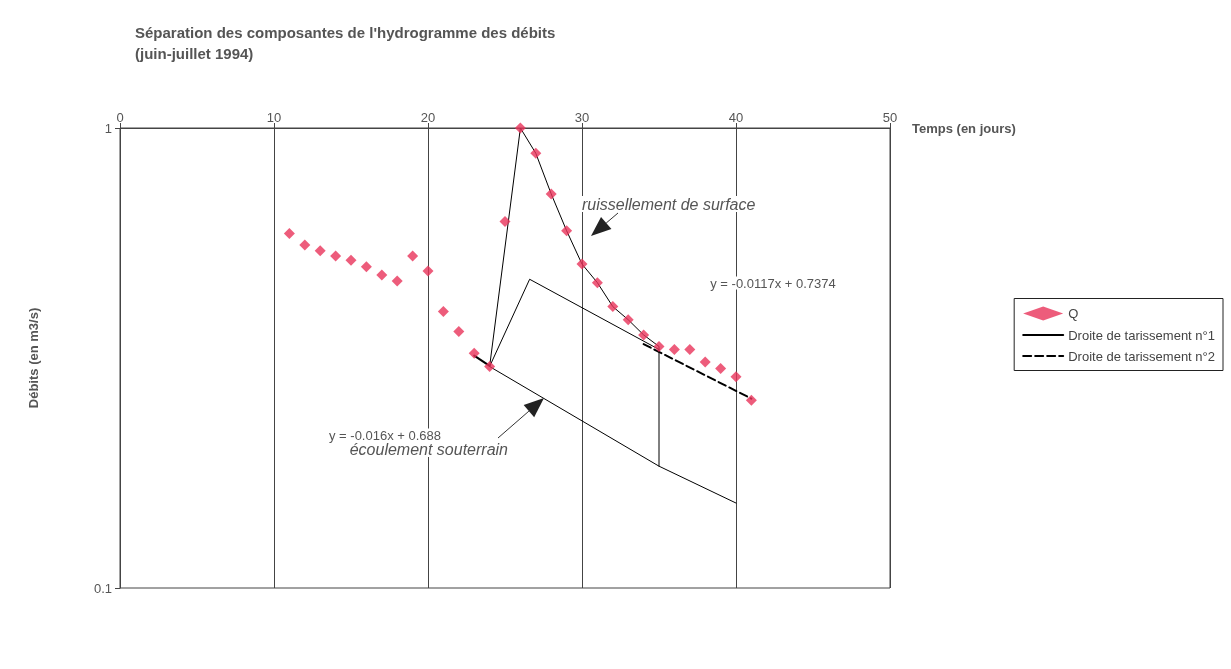  I want to click on x-tick-label: 20, so click(428, 117).